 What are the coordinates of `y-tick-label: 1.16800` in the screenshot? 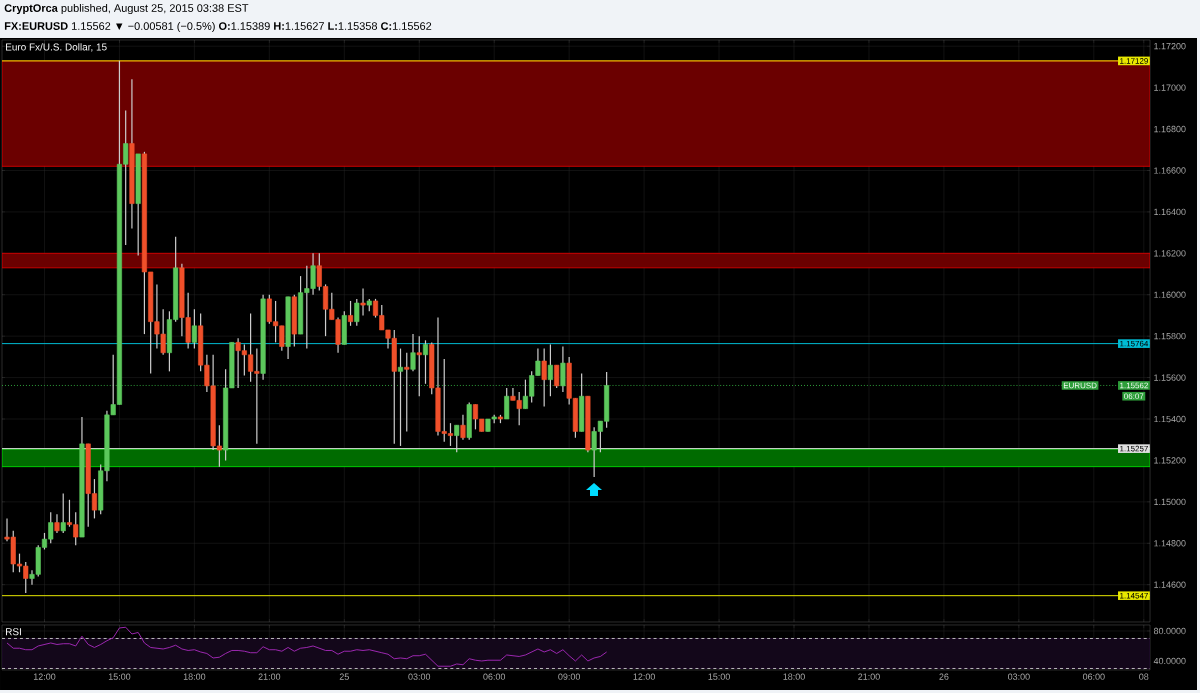 It's located at (1170, 129).